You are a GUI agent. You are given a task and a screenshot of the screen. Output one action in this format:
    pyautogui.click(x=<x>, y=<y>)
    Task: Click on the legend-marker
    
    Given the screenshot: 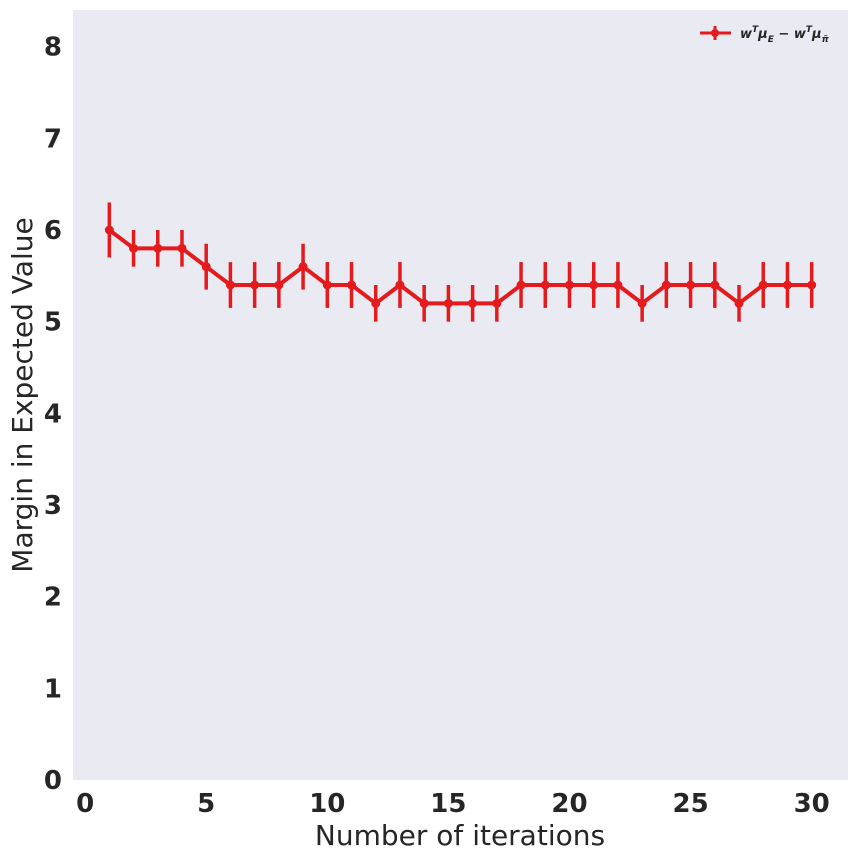 What is the action you would take?
    pyautogui.click(x=715, y=33)
    